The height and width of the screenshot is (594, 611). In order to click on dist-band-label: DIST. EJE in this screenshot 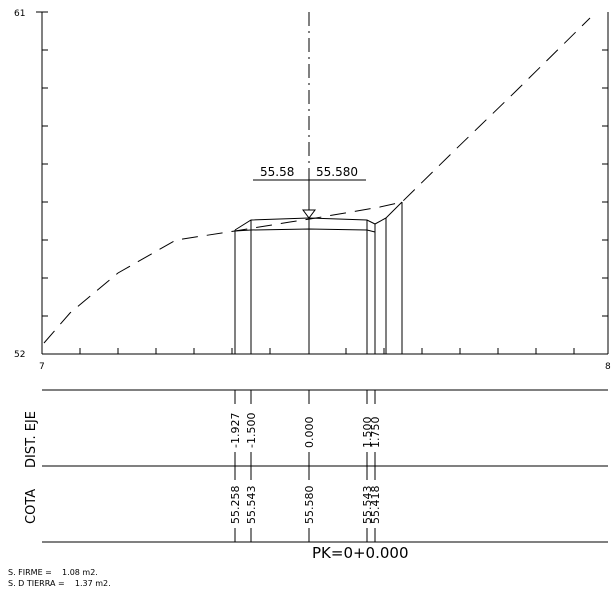, I will do `click(31, 439)`.